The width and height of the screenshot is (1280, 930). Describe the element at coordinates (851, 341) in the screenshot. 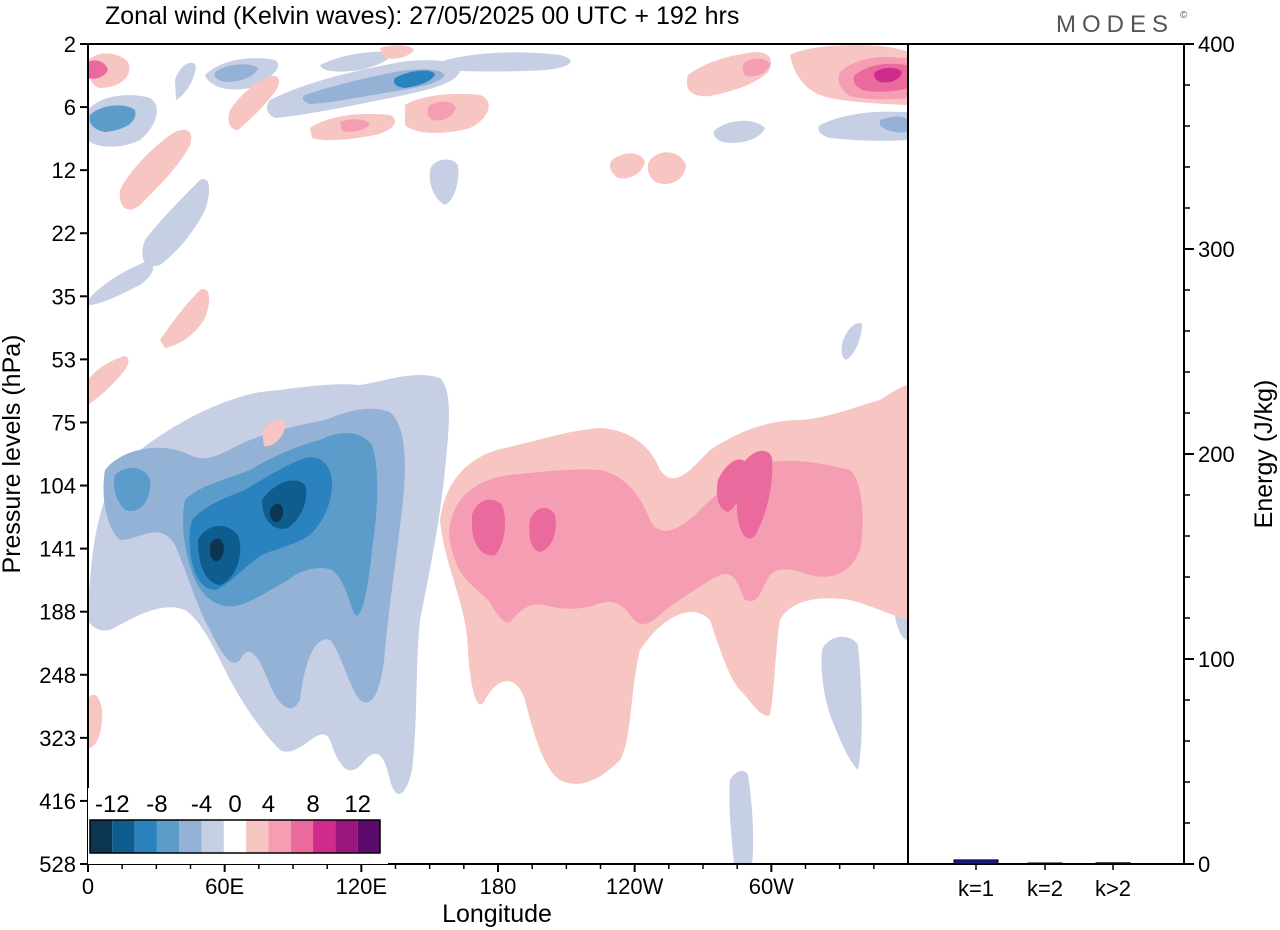

I see `contour-neg-4-right3` at that location.